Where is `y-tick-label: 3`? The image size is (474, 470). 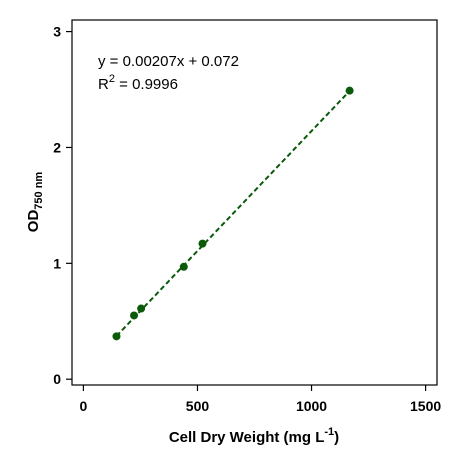 y-tick-label: 3 is located at coordinates (57, 32).